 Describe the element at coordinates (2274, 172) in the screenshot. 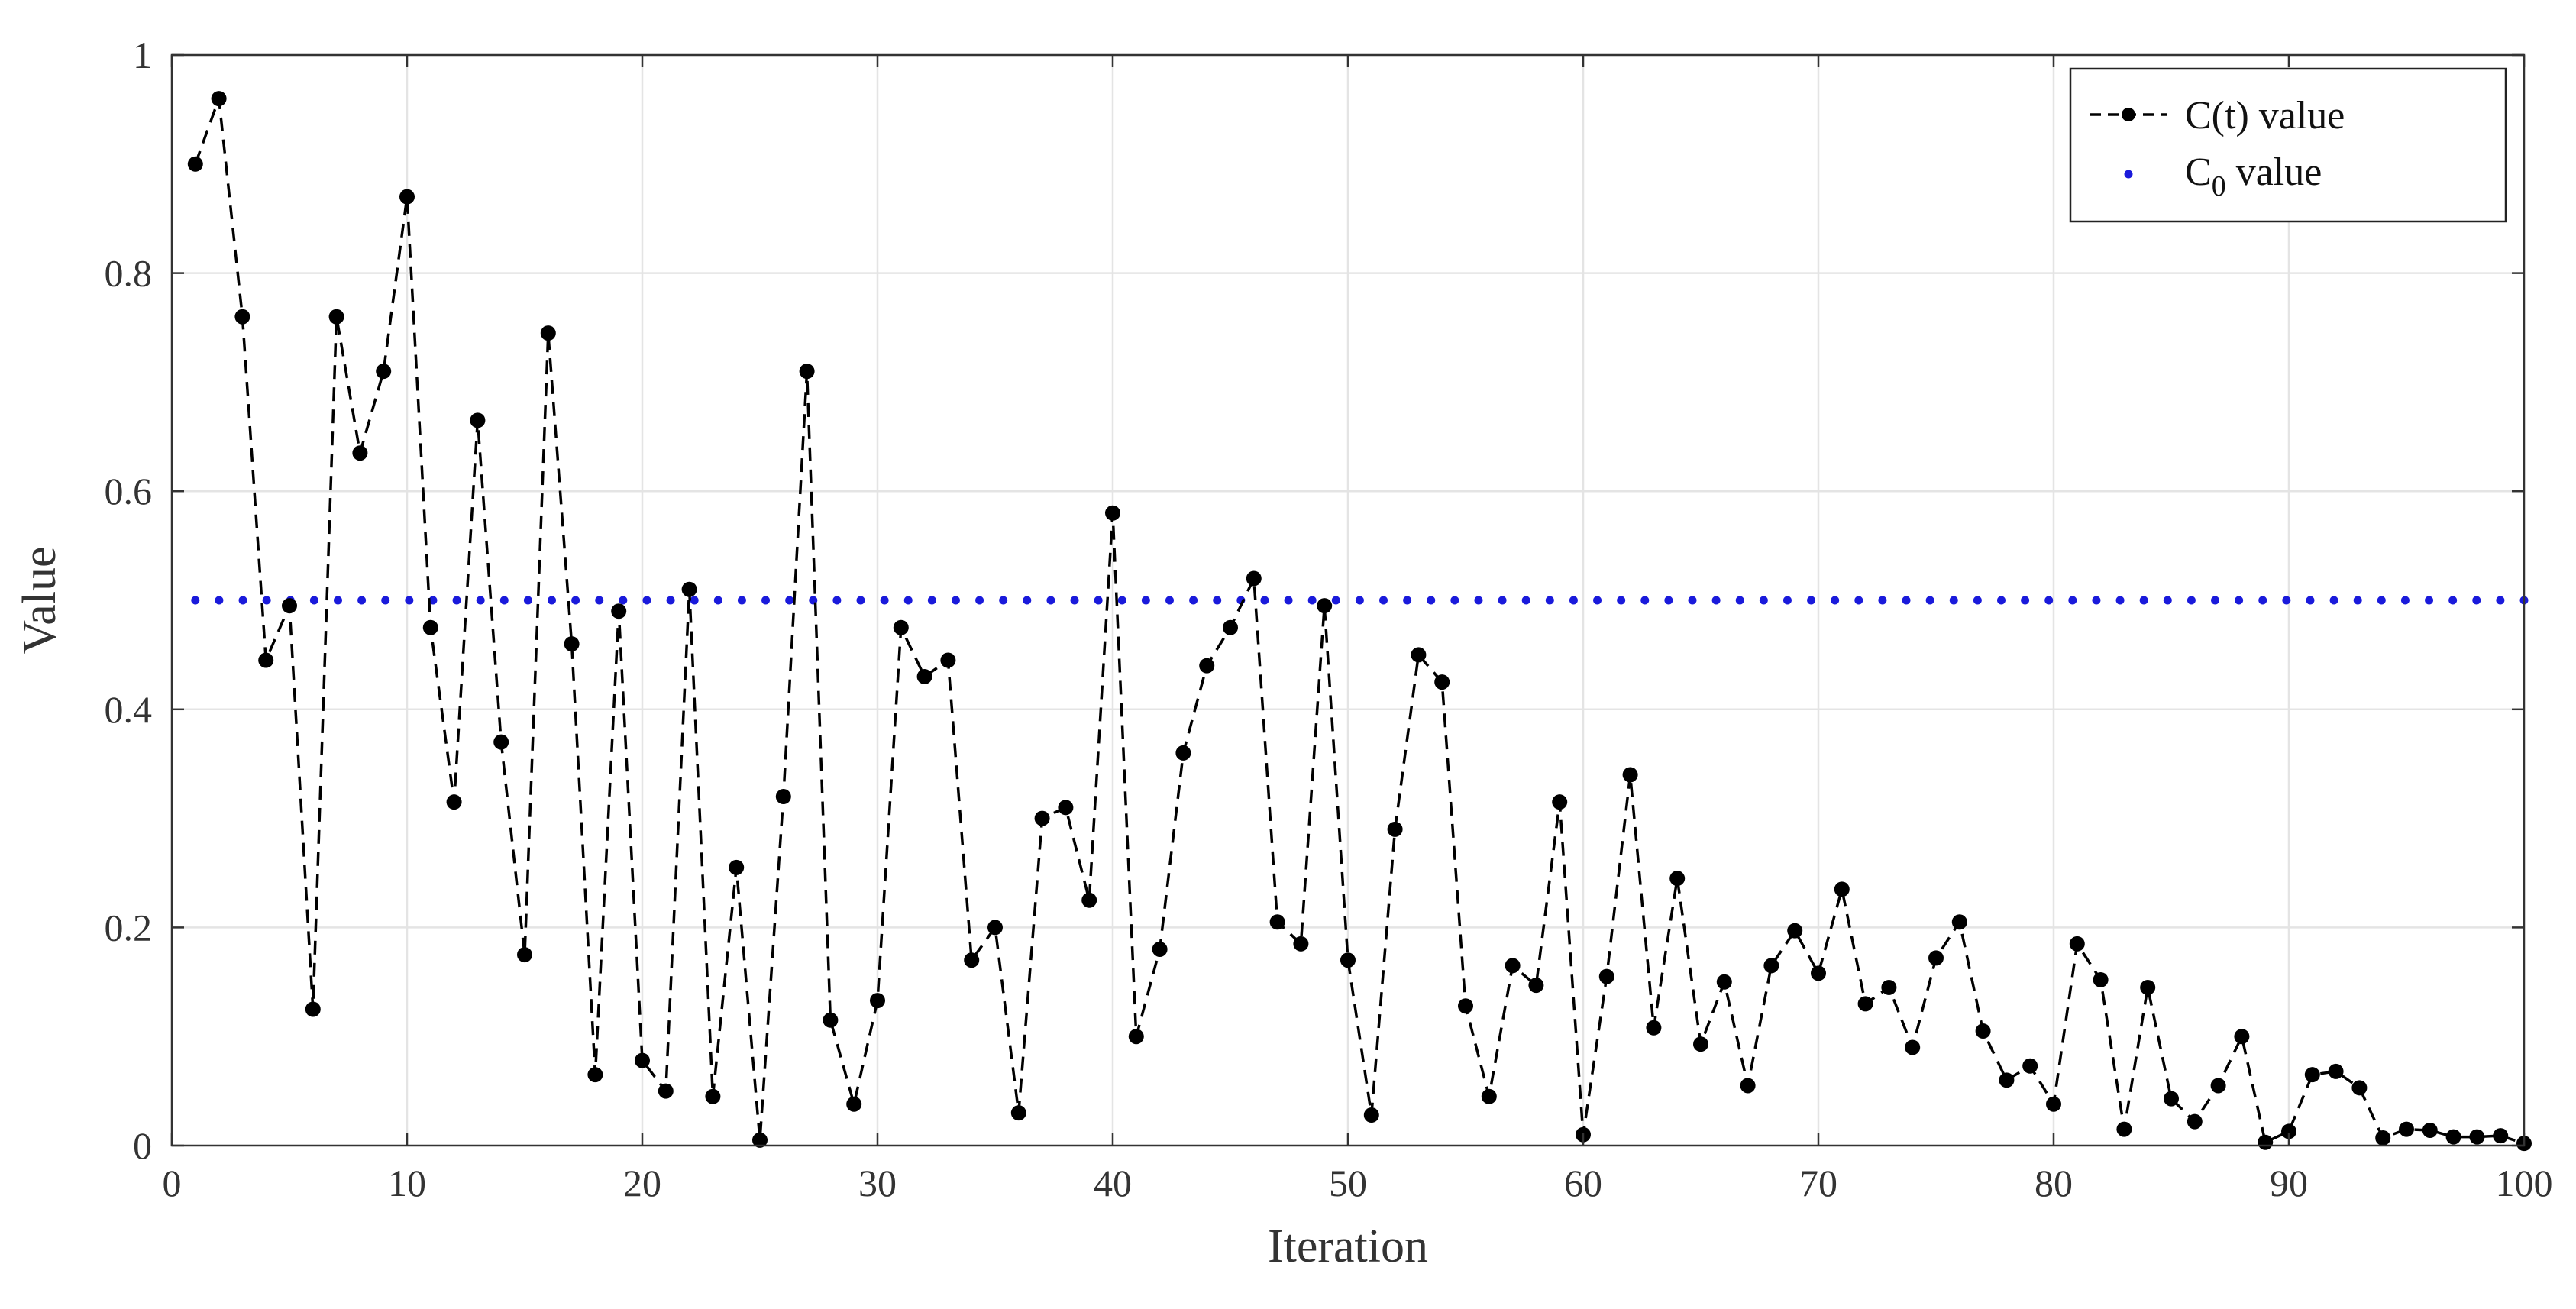

I see `legend-entry-c0-rest: value` at that location.